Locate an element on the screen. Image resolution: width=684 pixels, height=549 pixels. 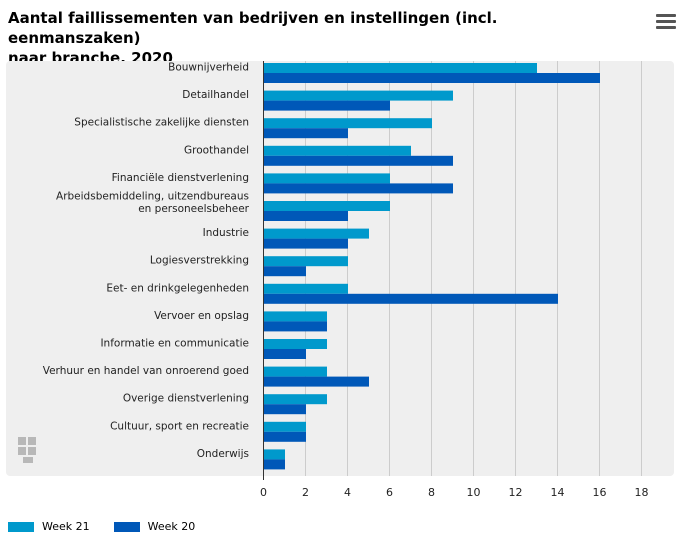
x-tick-label: 14 is located at coordinates (558, 492).